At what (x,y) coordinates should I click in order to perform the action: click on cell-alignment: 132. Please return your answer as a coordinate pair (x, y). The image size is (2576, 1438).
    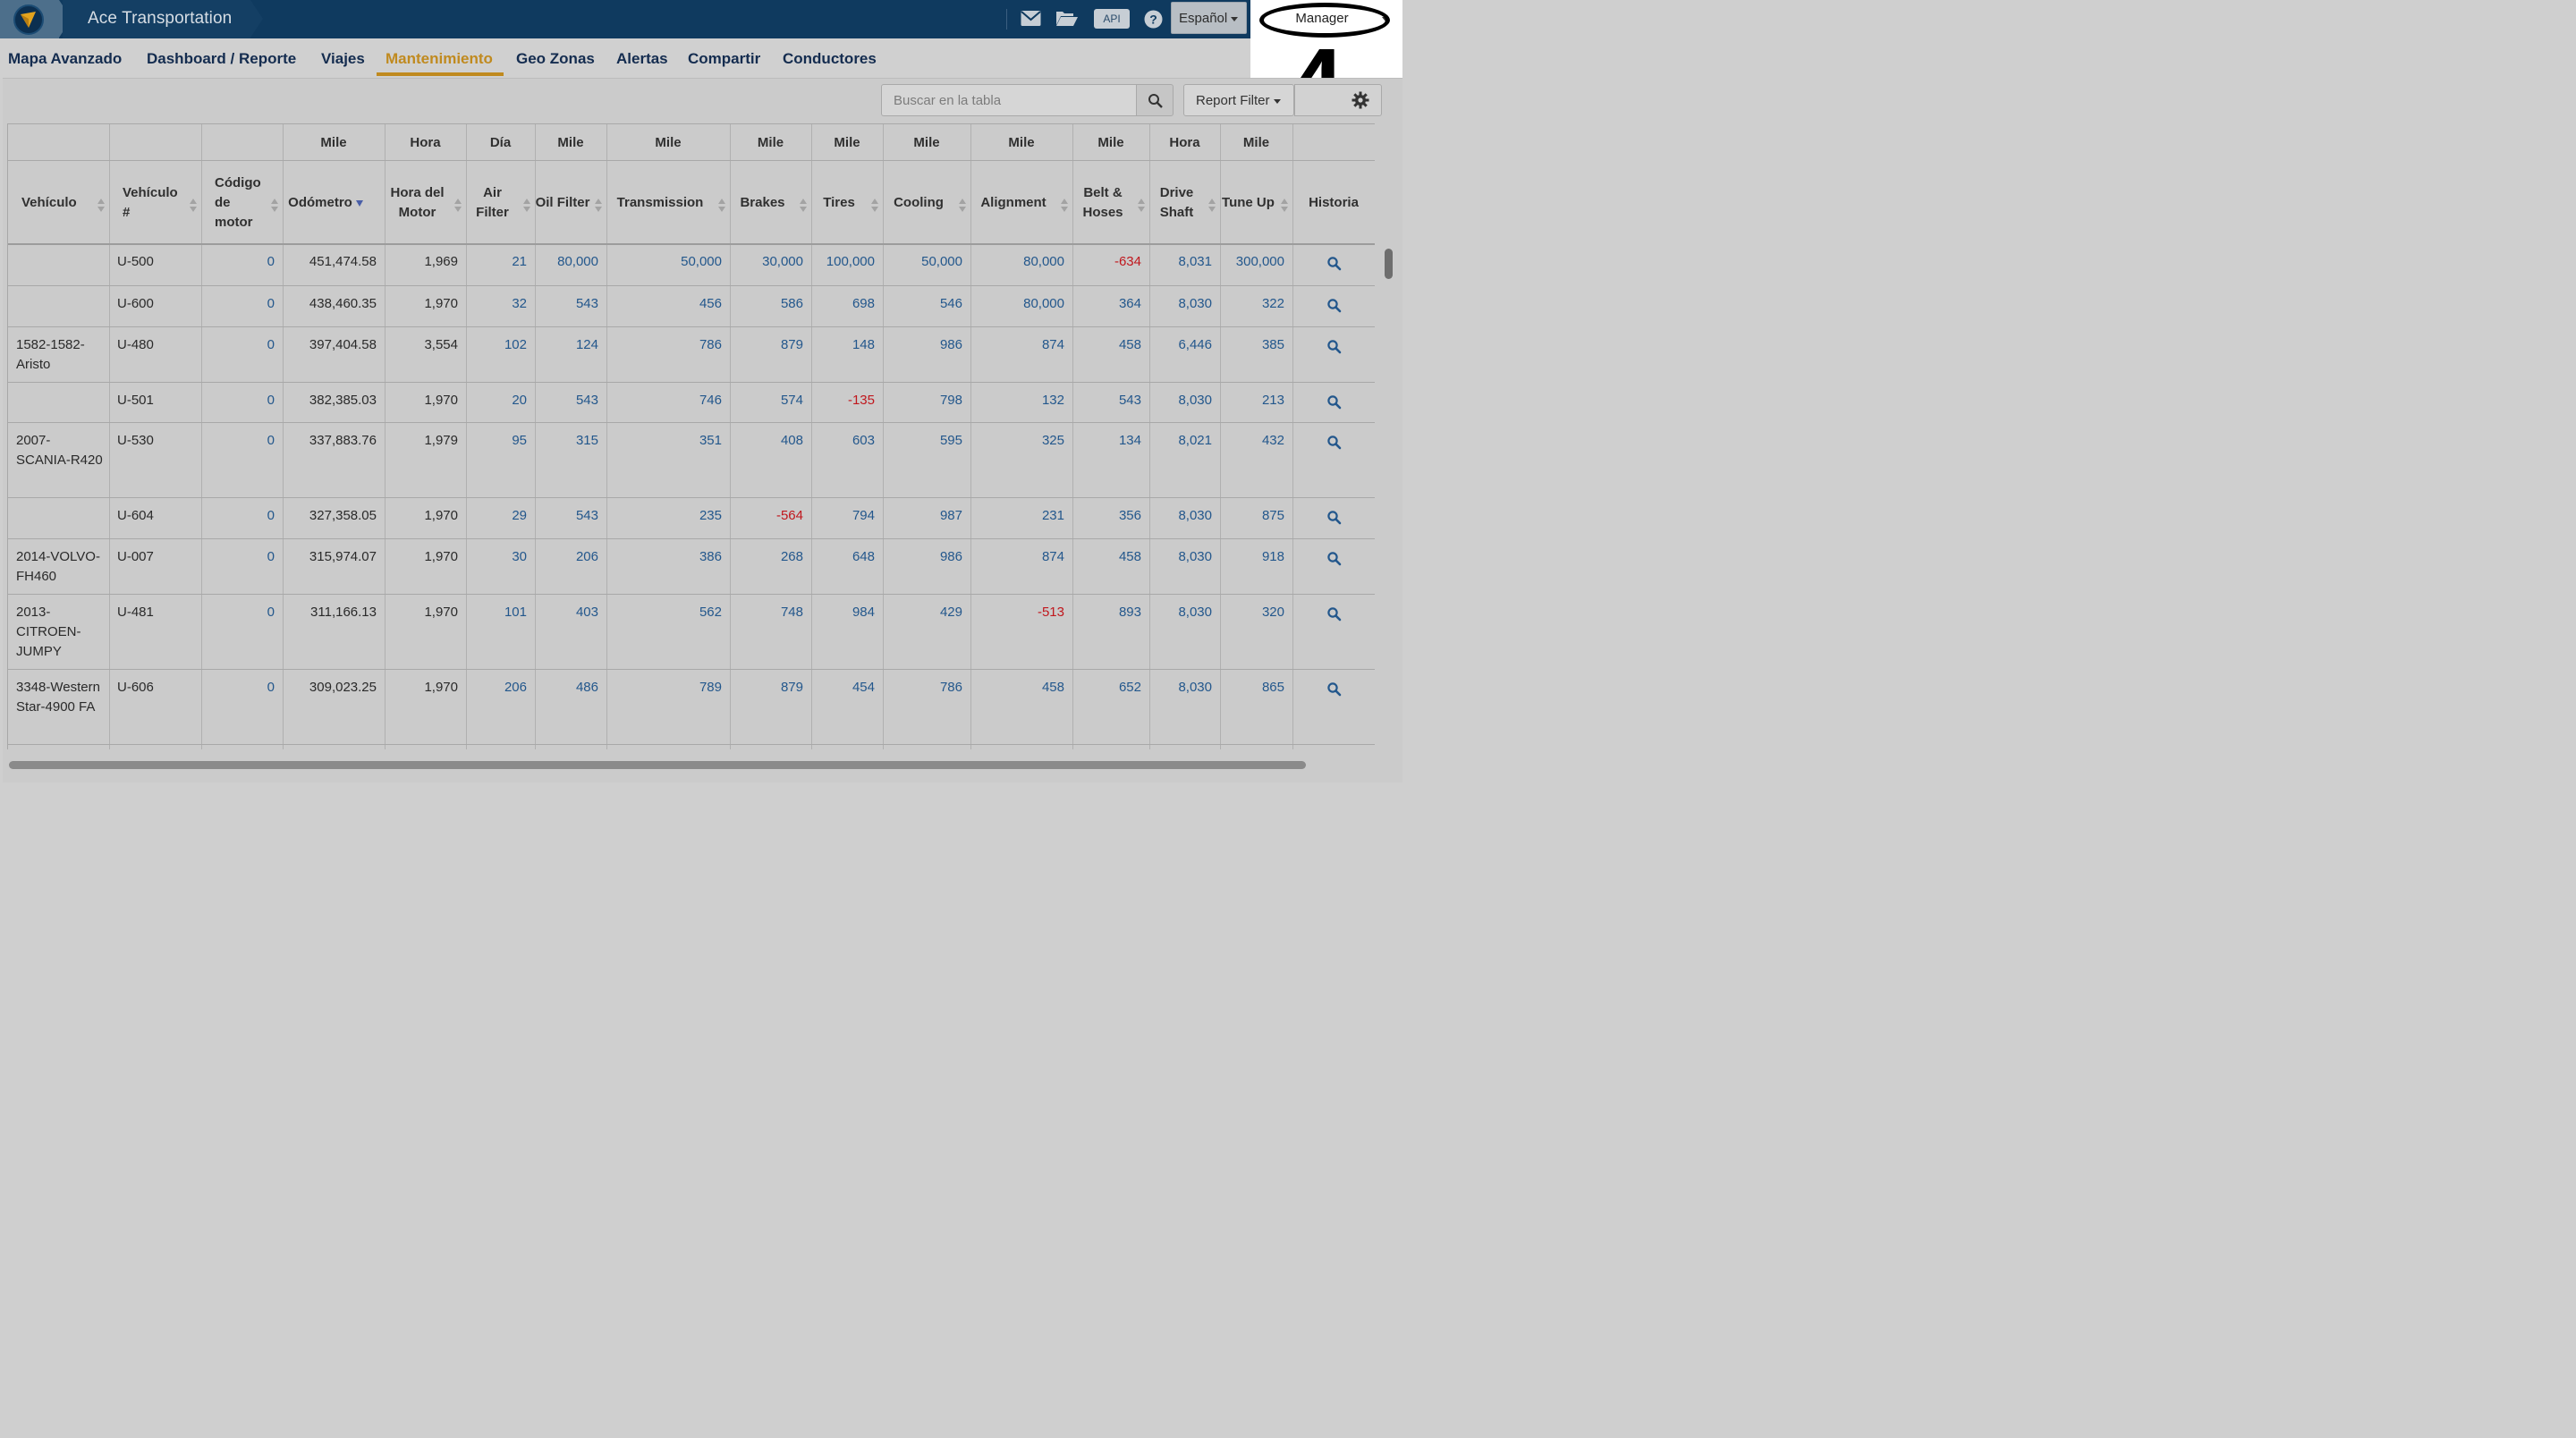
    Looking at the image, I should click on (1052, 400).